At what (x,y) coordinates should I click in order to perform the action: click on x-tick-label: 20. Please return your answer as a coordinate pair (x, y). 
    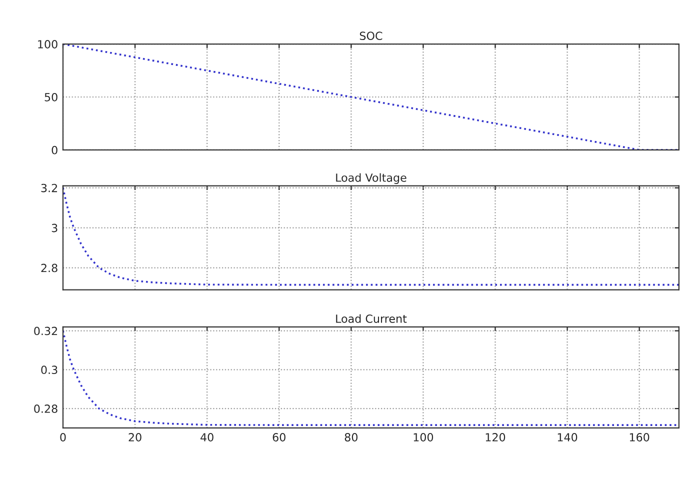
    Looking at the image, I should click on (135, 437).